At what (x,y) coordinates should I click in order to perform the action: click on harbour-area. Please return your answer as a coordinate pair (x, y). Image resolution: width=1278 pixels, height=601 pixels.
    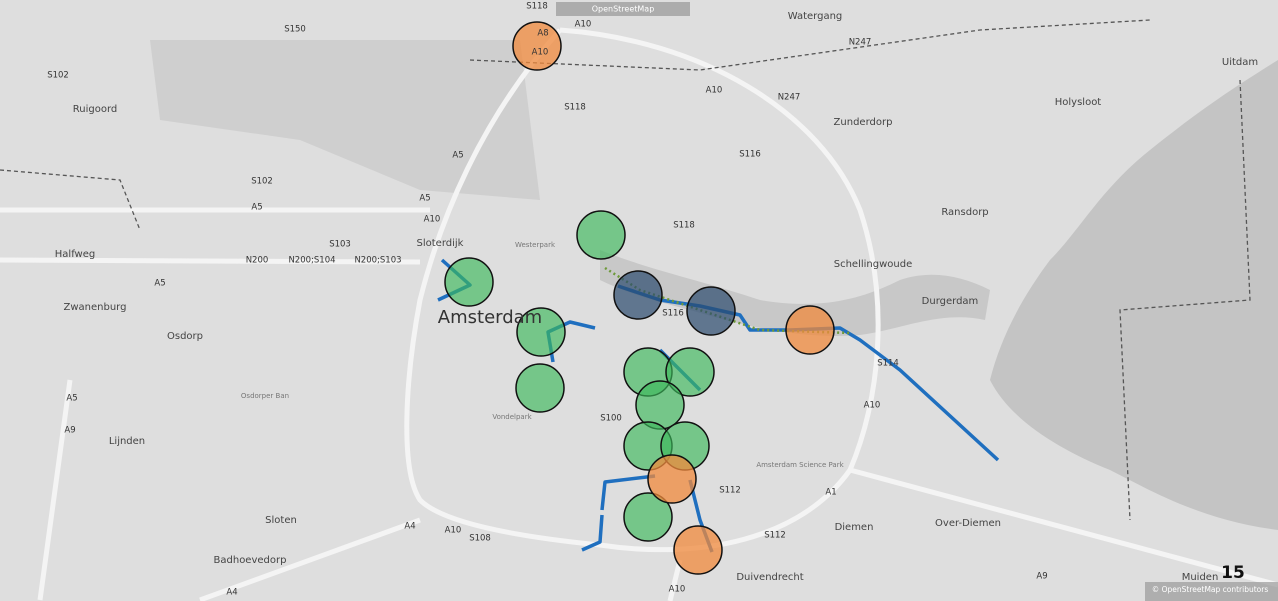
    Looking at the image, I should click on (345, 120).